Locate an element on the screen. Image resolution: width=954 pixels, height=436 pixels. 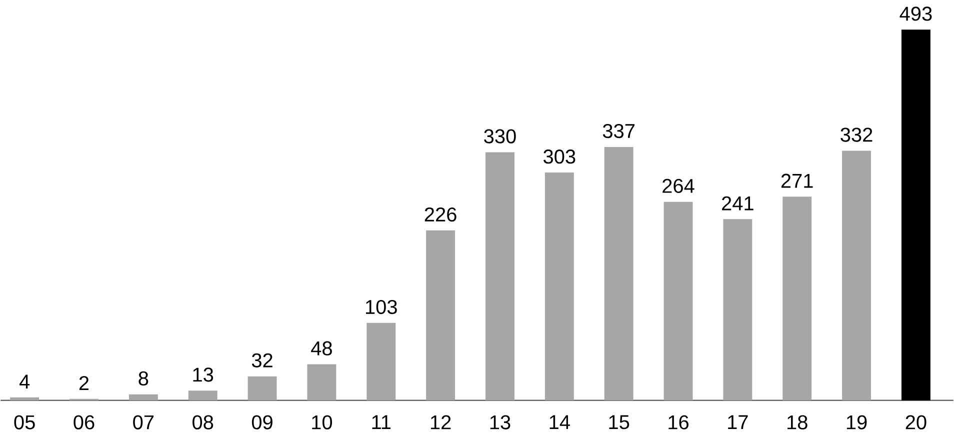
data-label: 32 is located at coordinates (262, 360).